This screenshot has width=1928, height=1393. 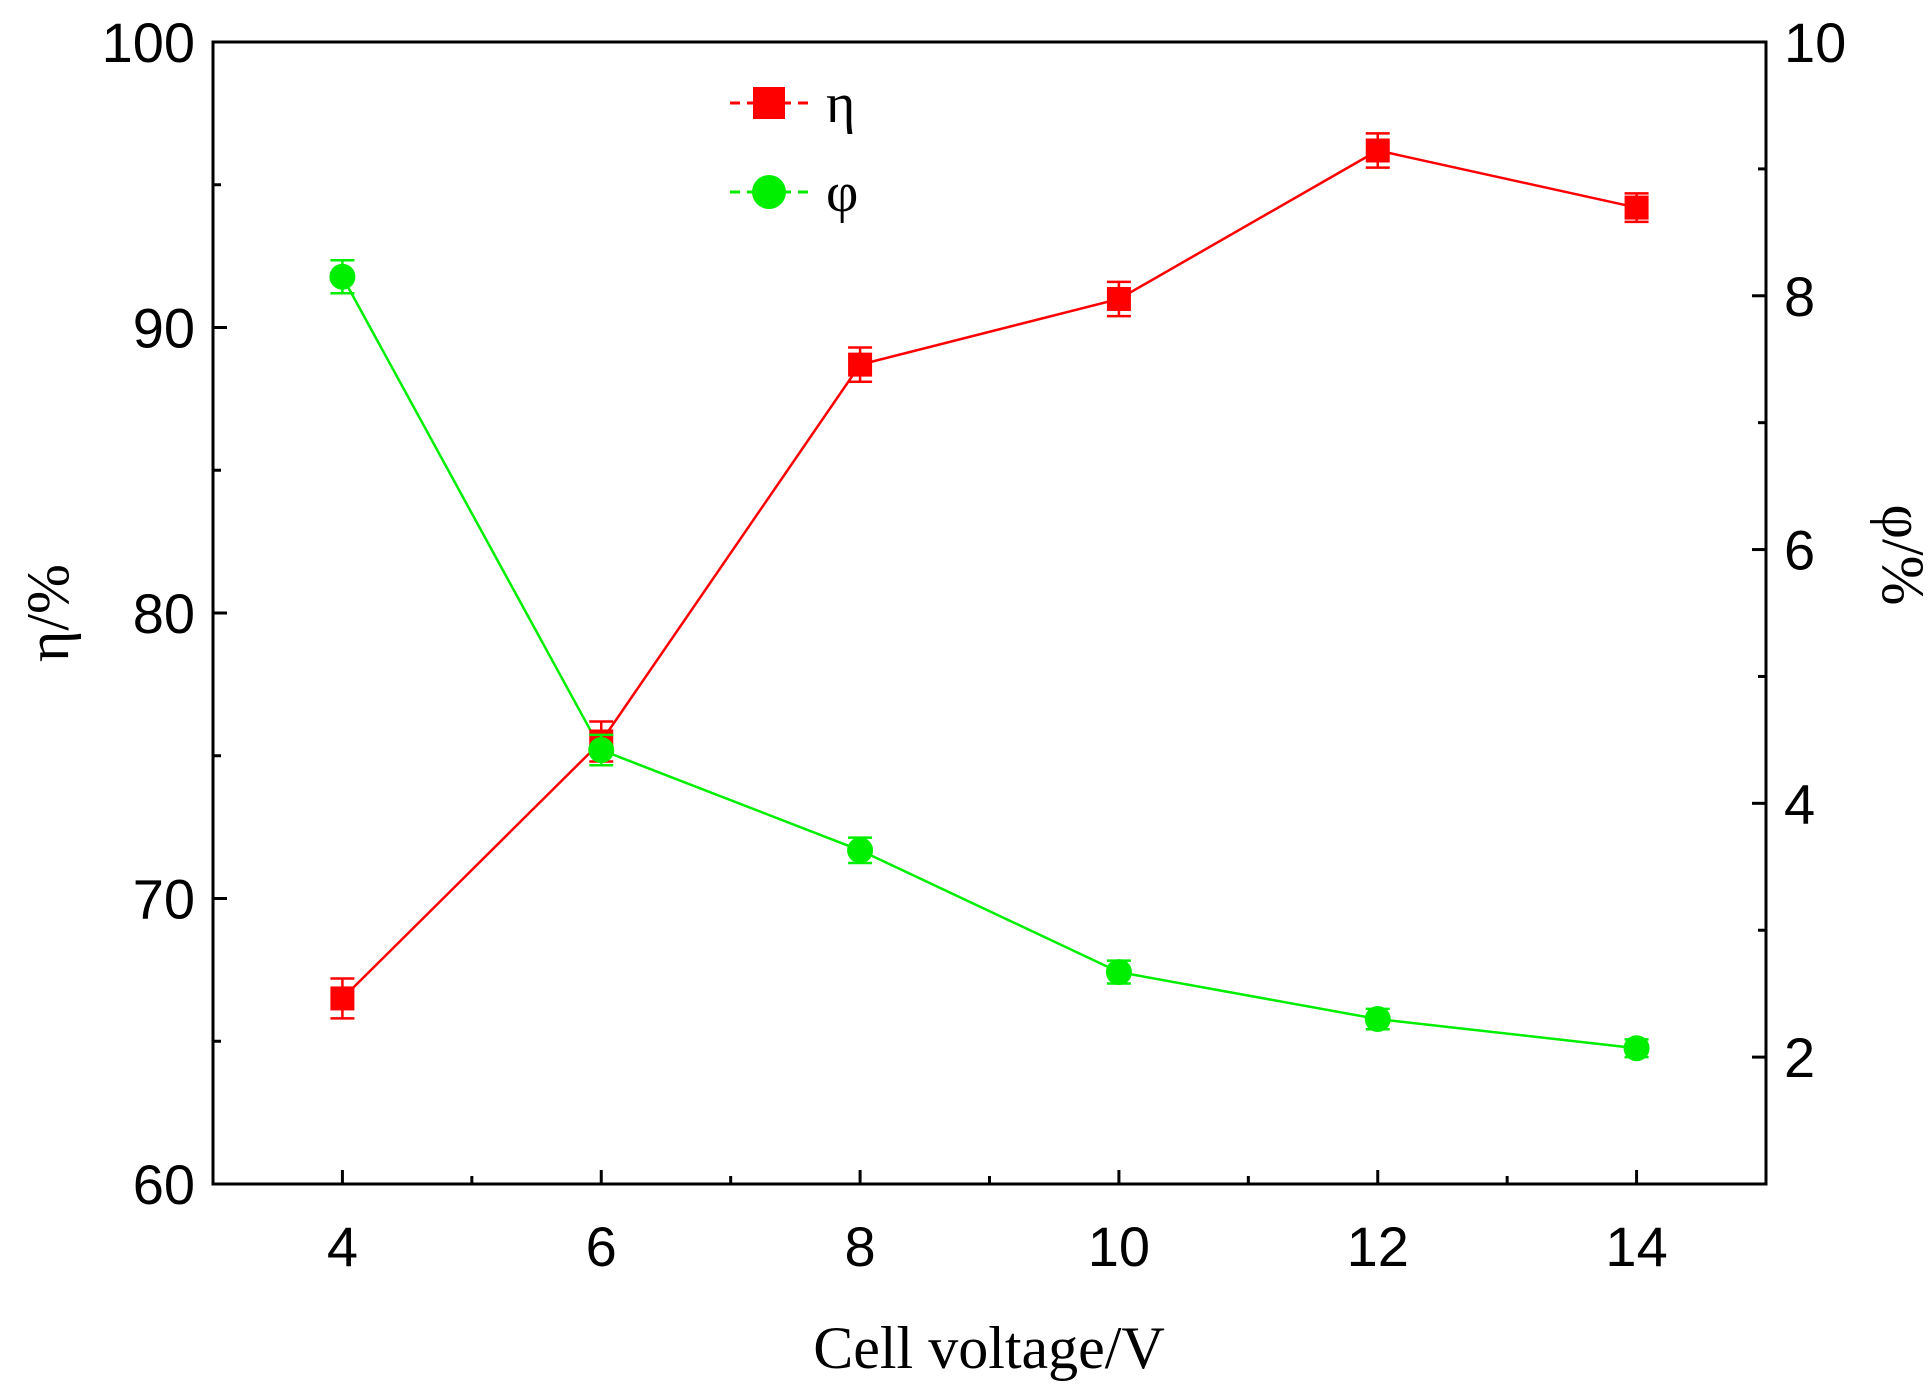 What do you see at coordinates (1899, 554) in the screenshot?
I see `y-axis-title-right: φ/%` at bounding box center [1899, 554].